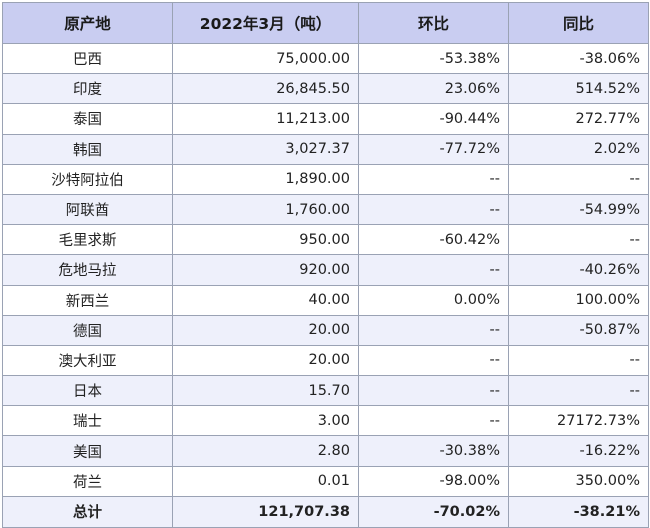 The width and height of the screenshot is (650, 528). What do you see at coordinates (265, 58) in the screenshot?
I see `cell-volume: 75,000.00` at bounding box center [265, 58].